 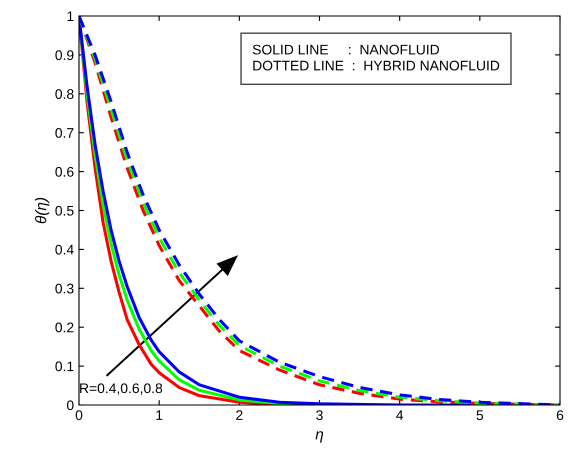 What do you see at coordinates (70, 405) in the screenshot?
I see `y-tick-label: 0` at bounding box center [70, 405].